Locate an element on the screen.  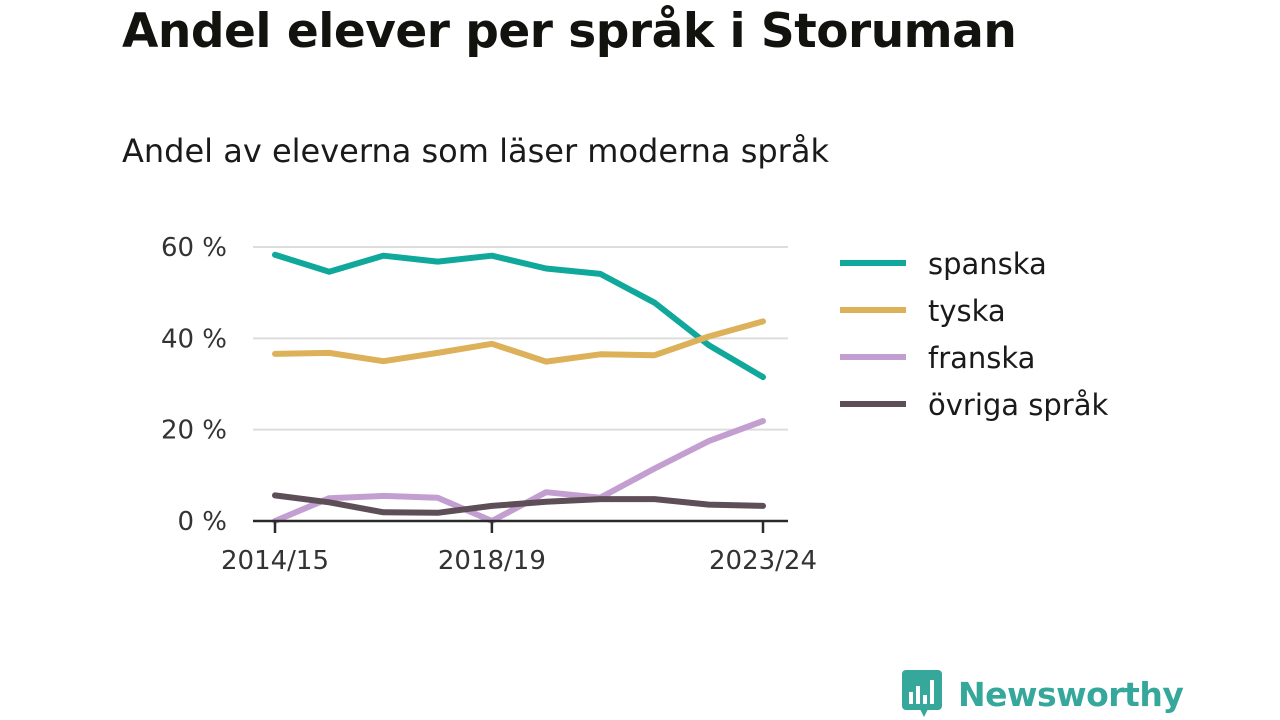
x-tick-label: 2018/19 is located at coordinates (492, 561).